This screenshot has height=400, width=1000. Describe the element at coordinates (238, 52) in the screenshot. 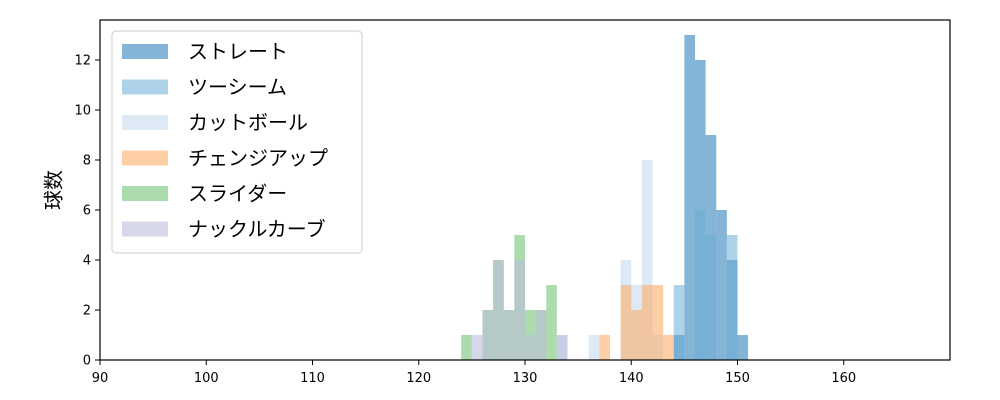

I see `legend-label-0: ストレート` at that location.